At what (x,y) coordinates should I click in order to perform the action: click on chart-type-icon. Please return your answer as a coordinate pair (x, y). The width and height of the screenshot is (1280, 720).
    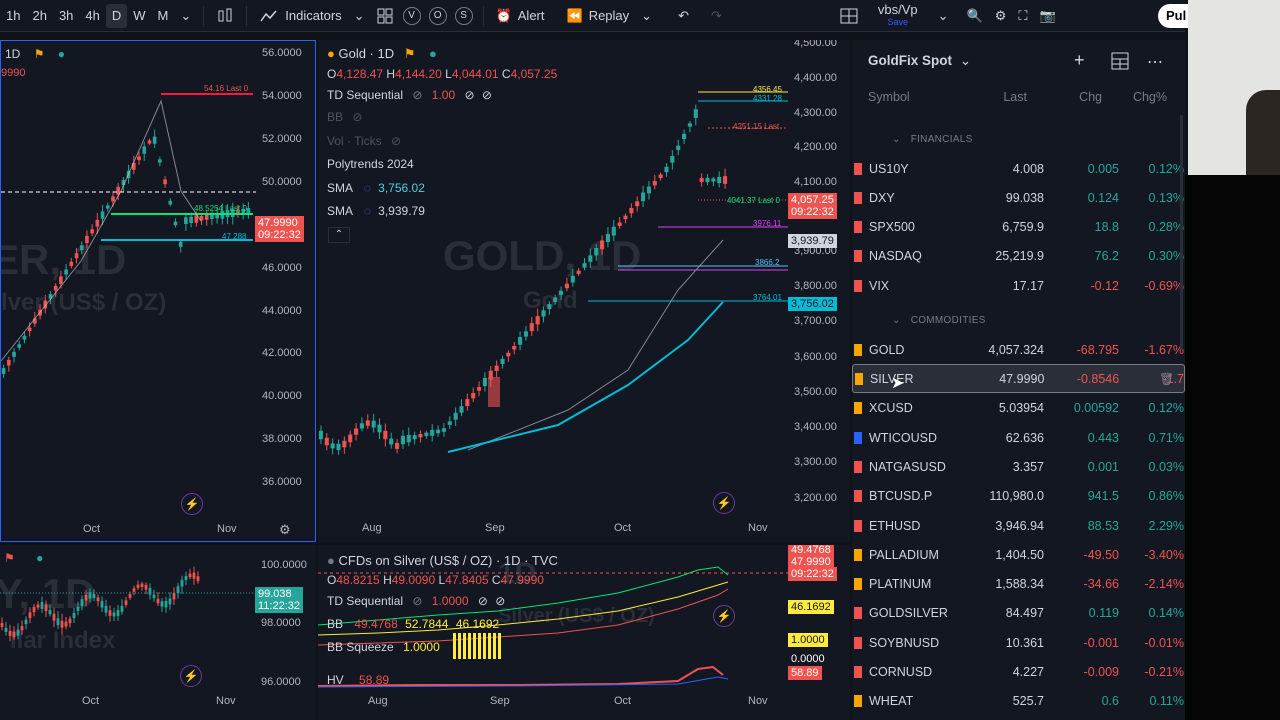
    Looking at the image, I should click on (225, 16).